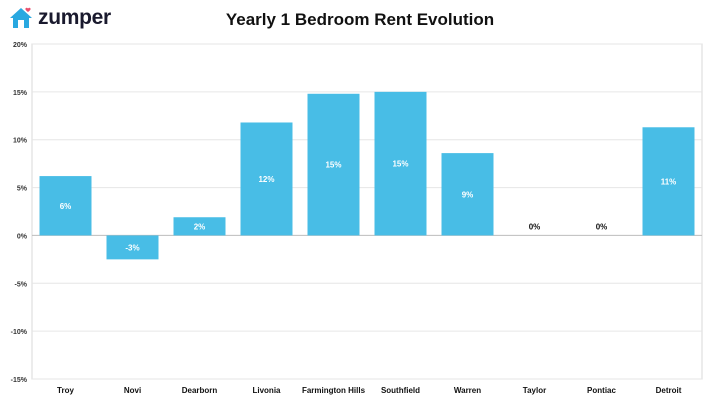 The height and width of the screenshot is (405, 720). What do you see at coordinates (21, 284) in the screenshot?
I see `y-tick-label: -5%` at bounding box center [21, 284].